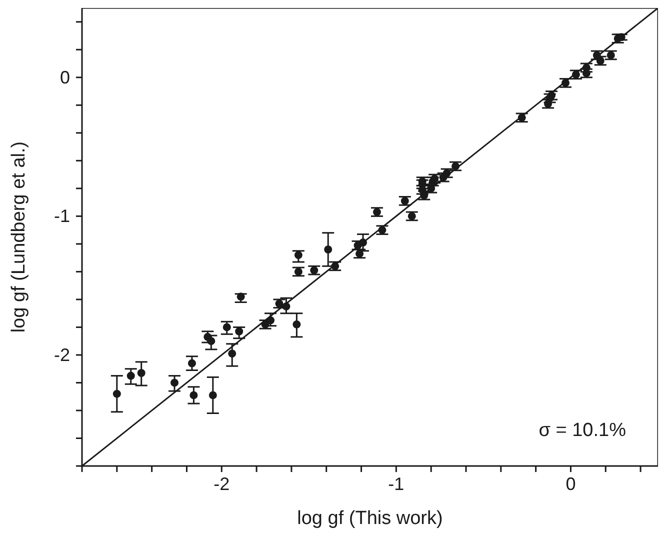 This screenshot has height=548, width=660. Describe the element at coordinates (571, 484) in the screenshot. I see `x-tick-label: 0` at that location.